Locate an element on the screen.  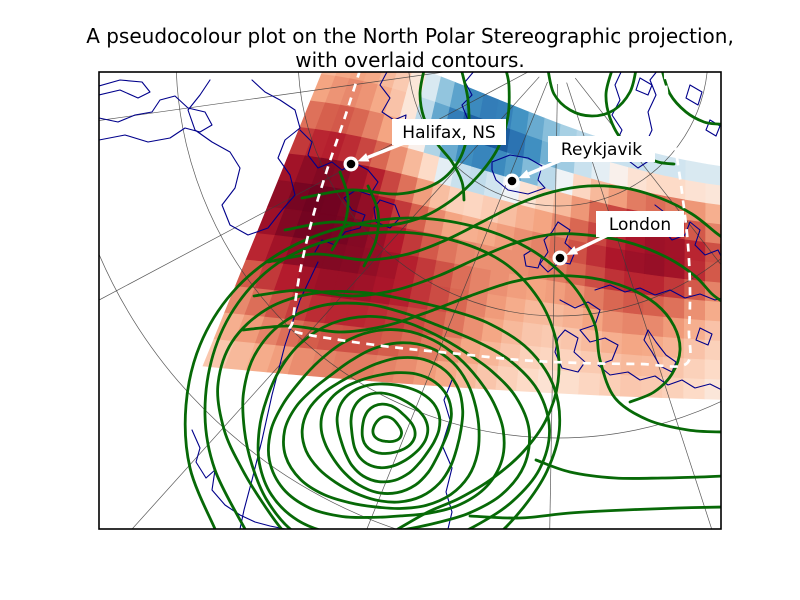
london-label: London is located at coordinates (640, 225).